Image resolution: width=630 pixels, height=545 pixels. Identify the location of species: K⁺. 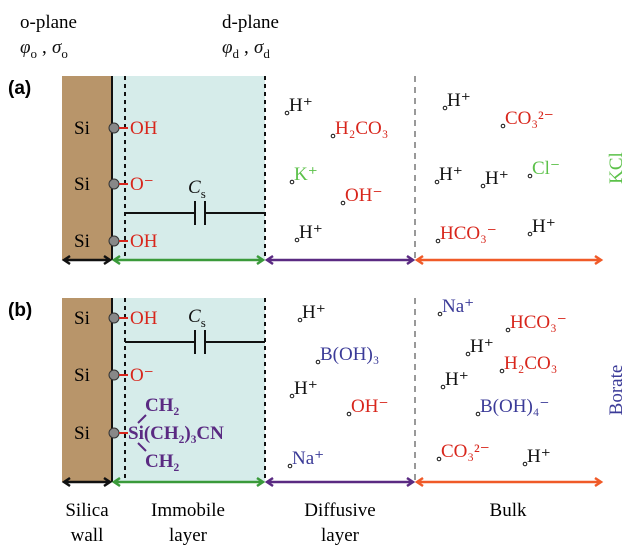
(306, 174).